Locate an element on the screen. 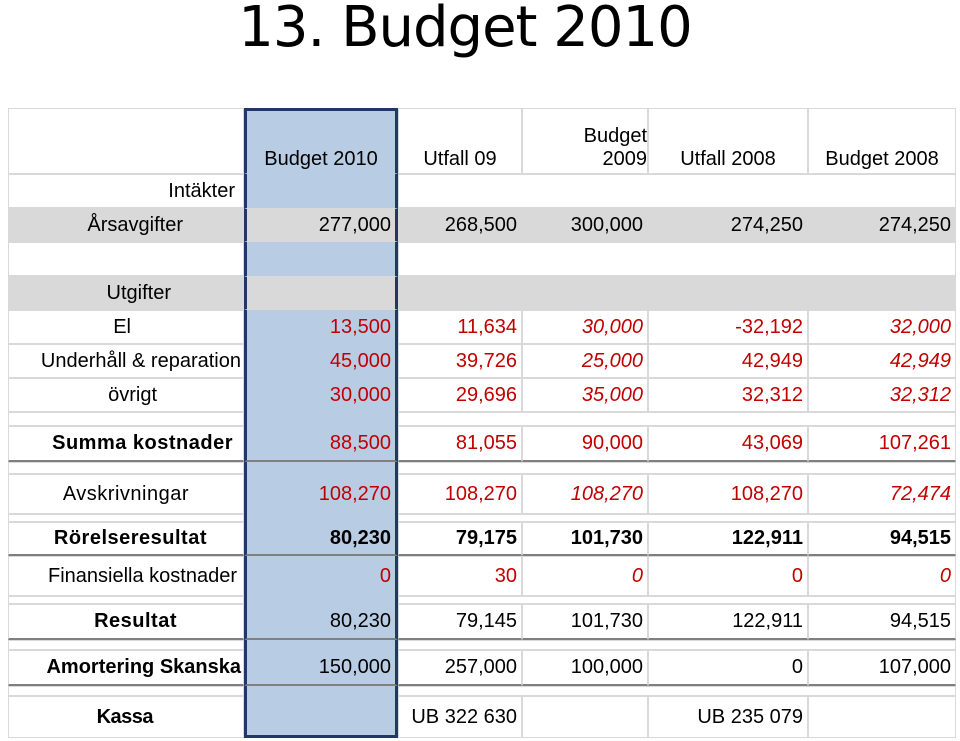 Image resolution: width=960 pixels, height=741 pixels. summa-budget-2008: 107,261 is located at coordinates (882, 444).